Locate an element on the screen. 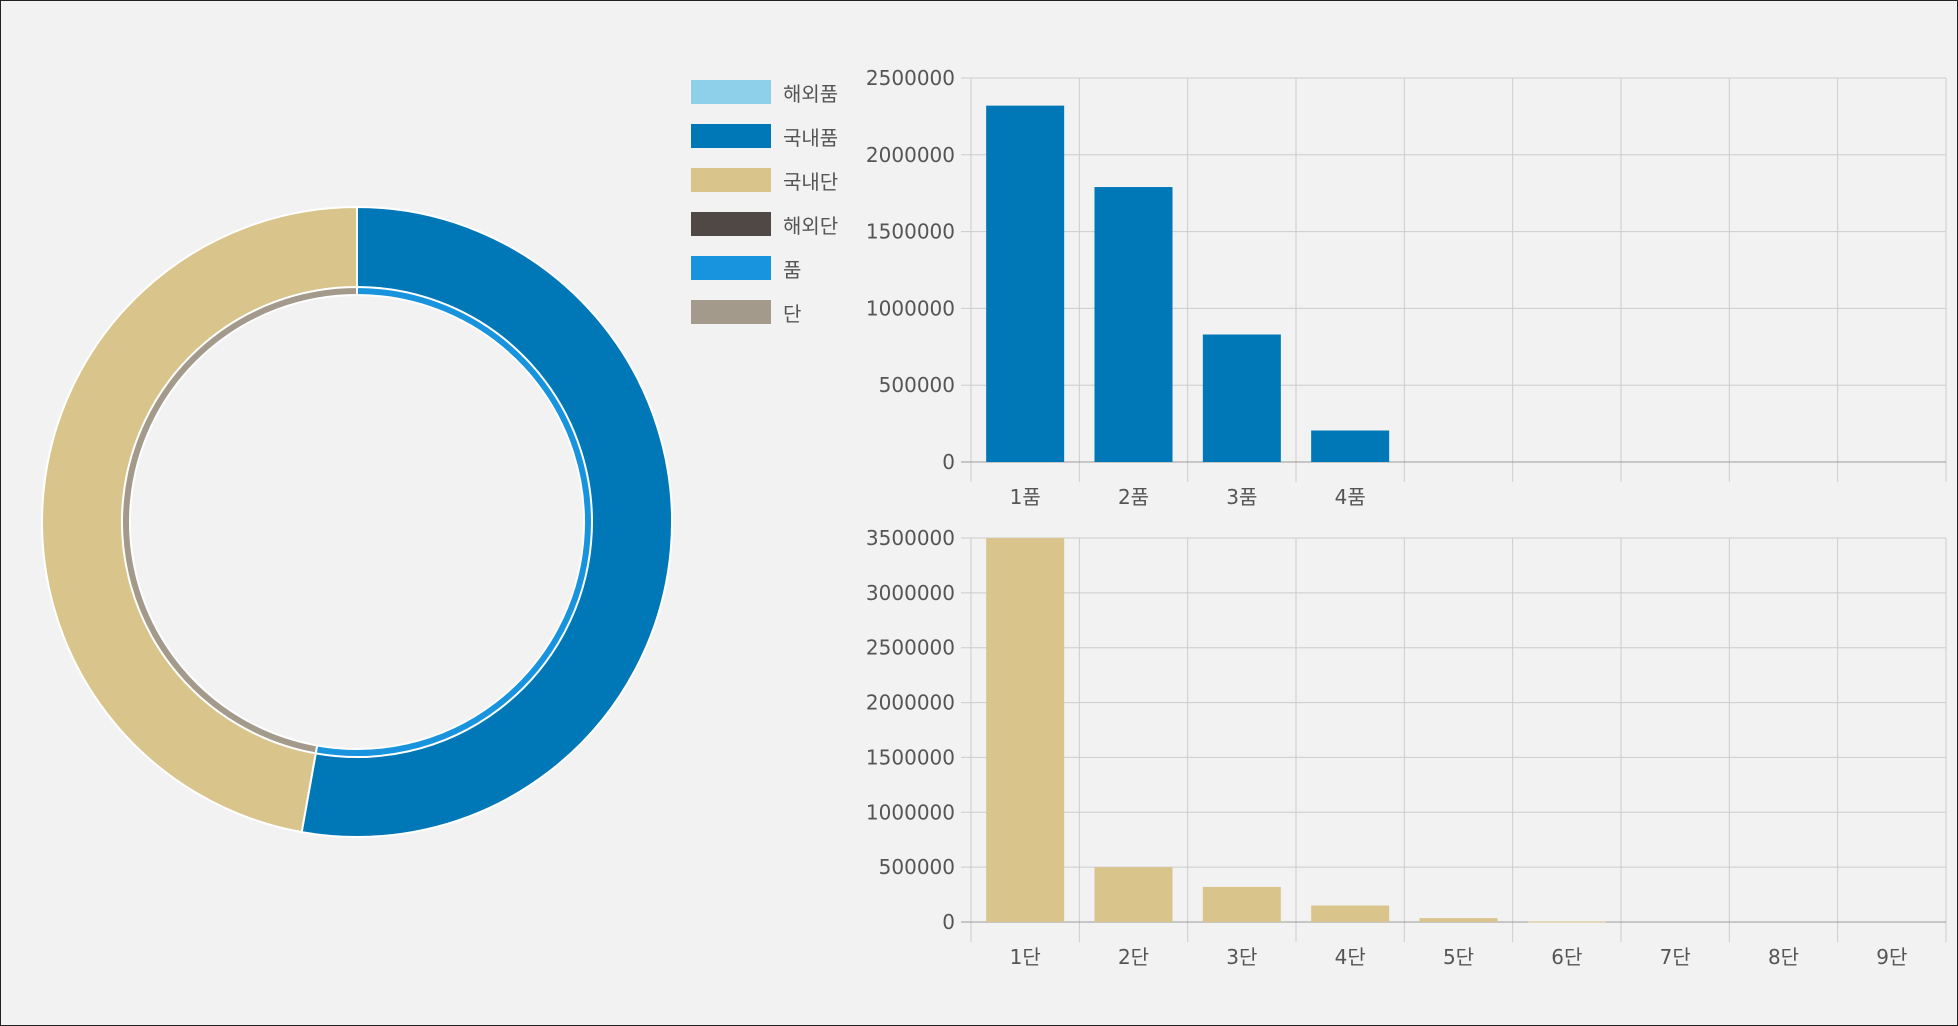 The height and width of the screenshot is (1026, 1958). legend-item: 국내품 is located at coordinates (765, 136).